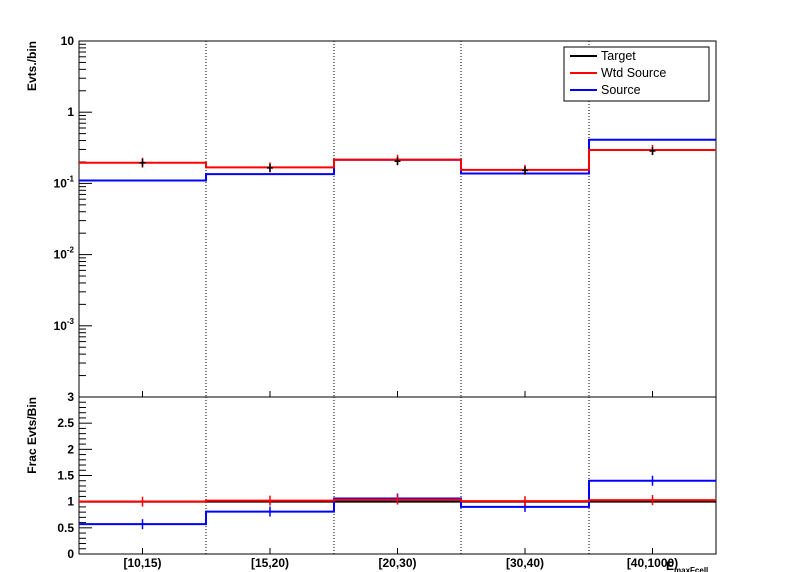 The height and width of the screenshot is (572, 796). I want to click on bottom-y-axis: 0 0.5 1 1.5 2 2.5 3, so click(74, 475).